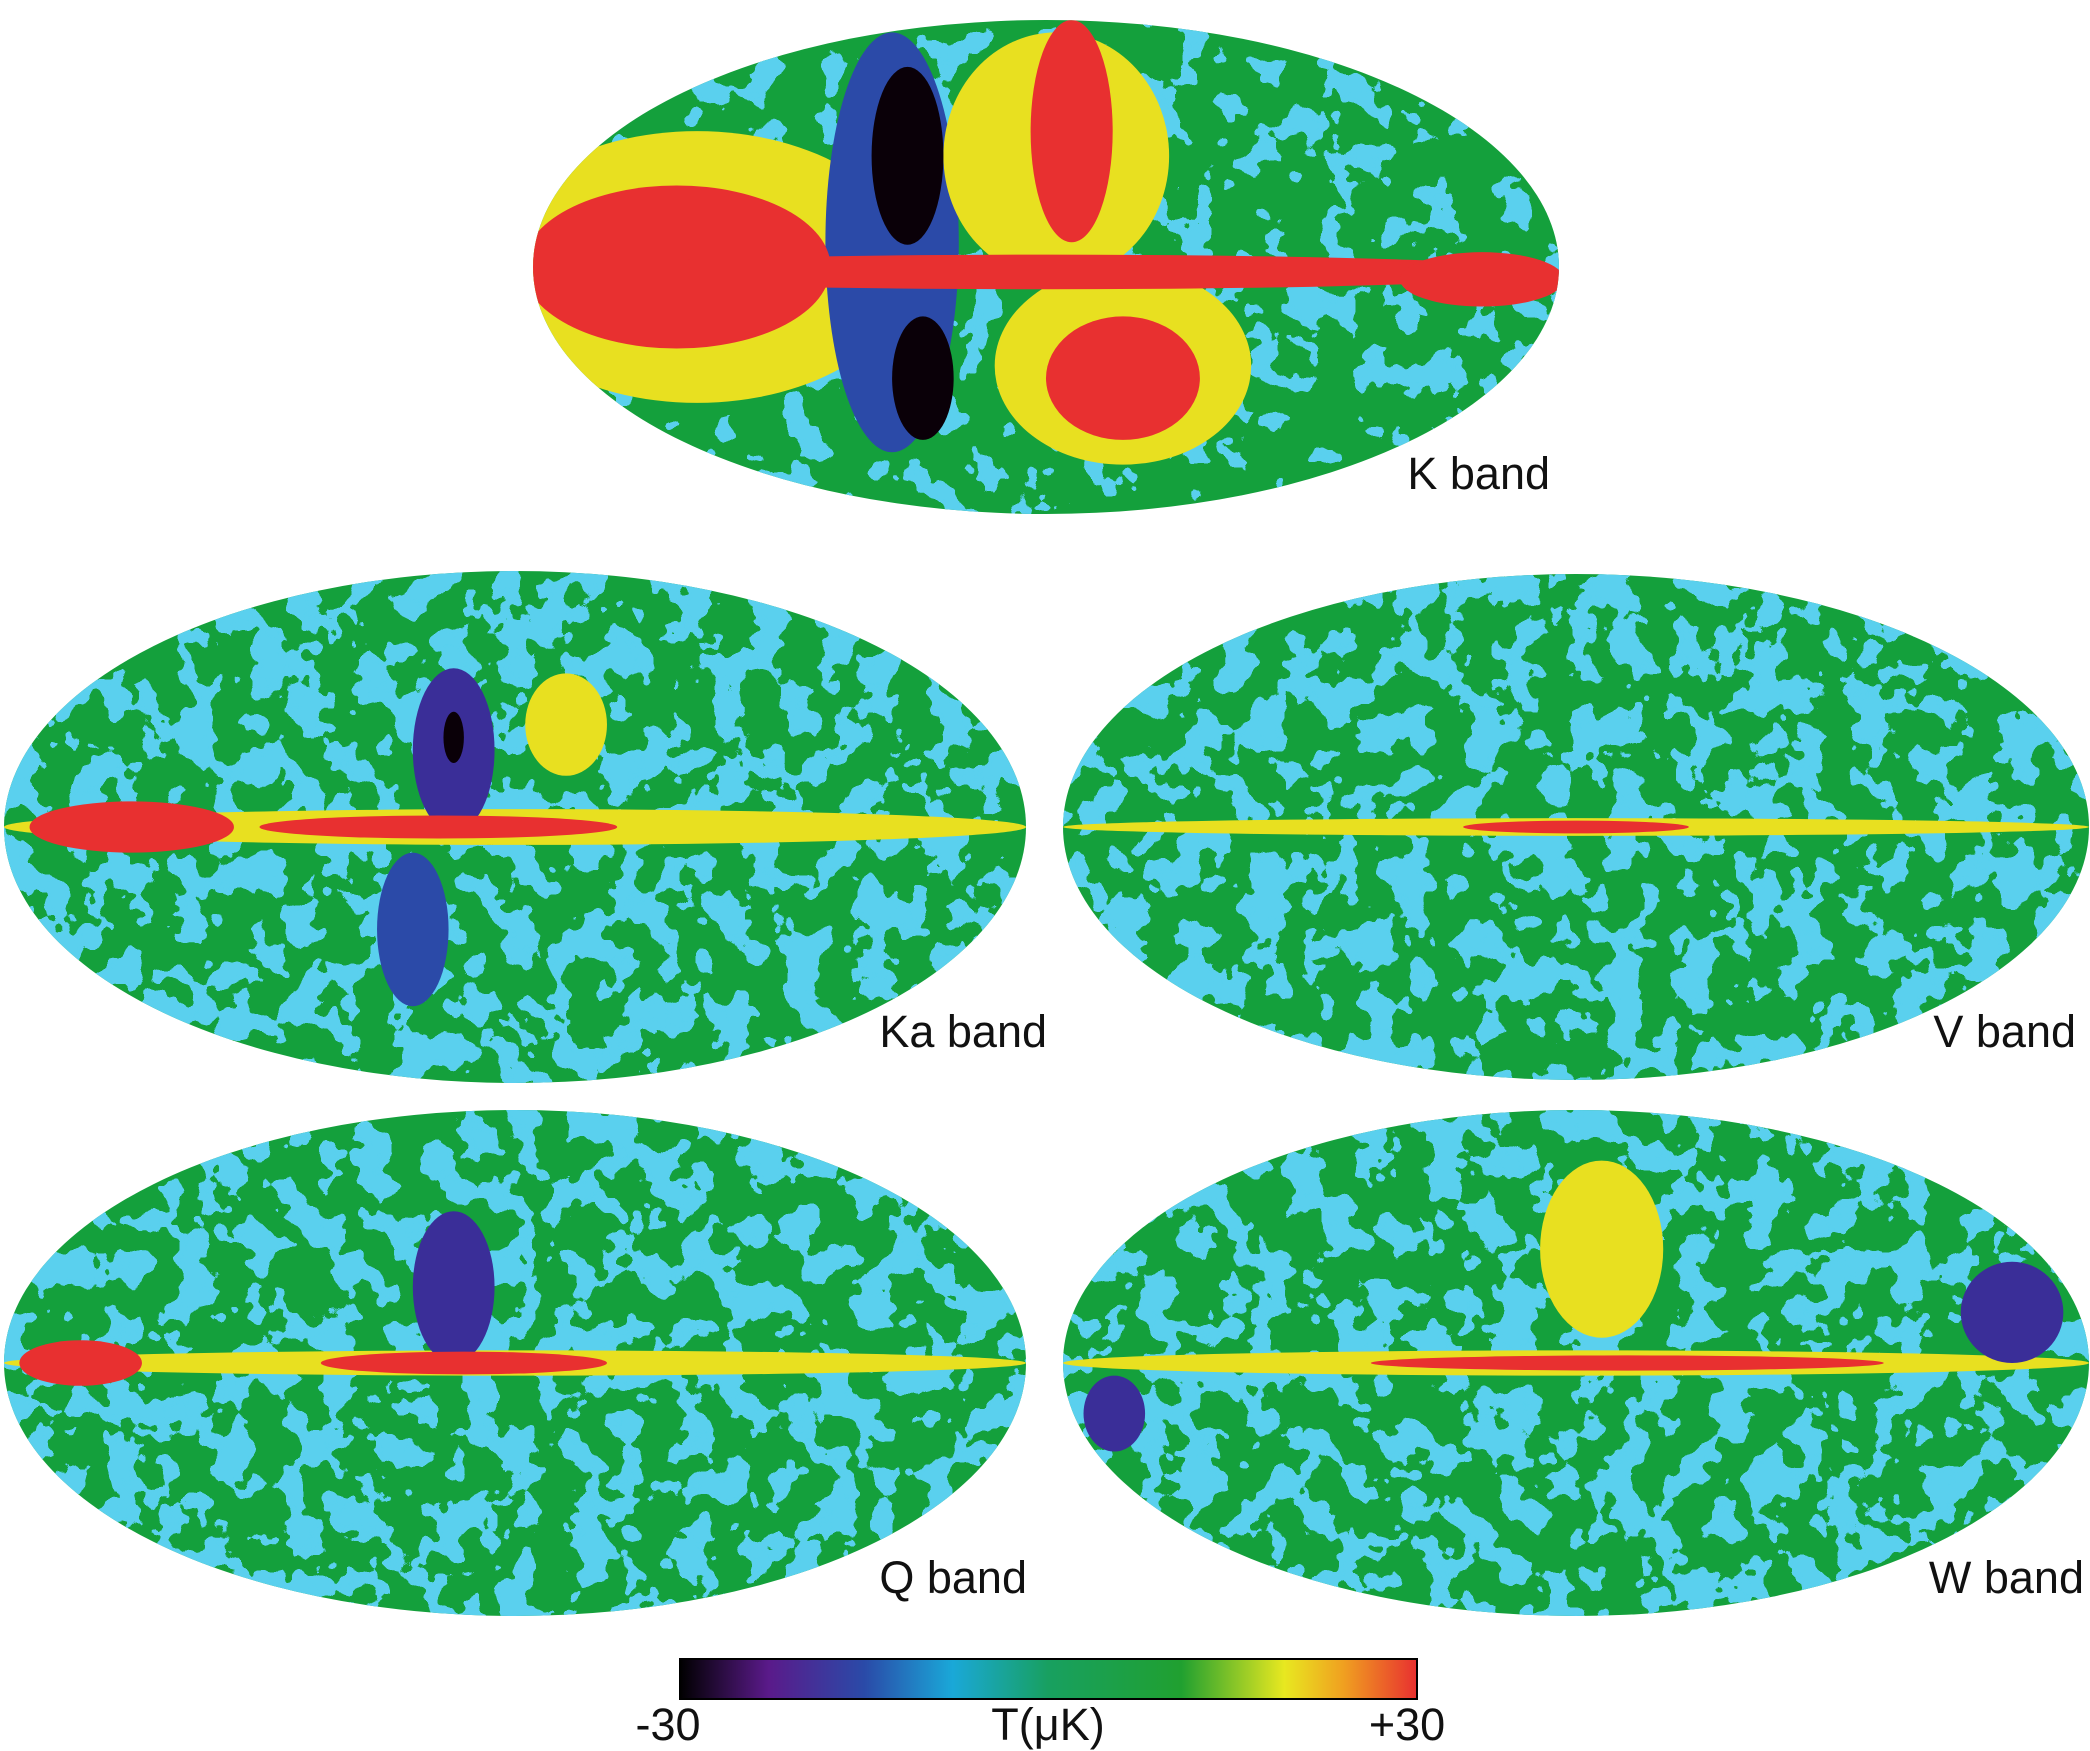 This screenshot has height=1751, width=2090. I want to click on map-label: Q band, so click(953, 1577).